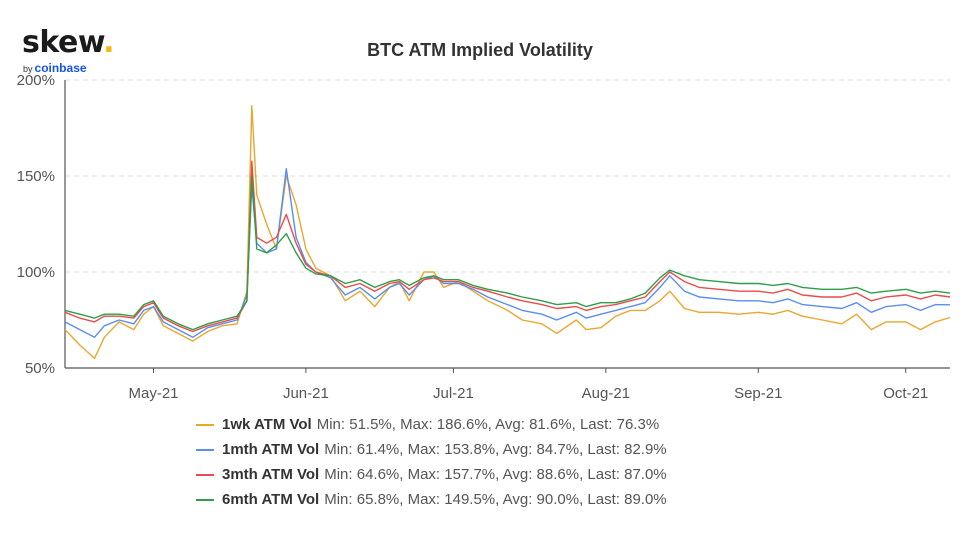  What do you see at coordinates (36, 176) in the screenshot?
I see `y-tick-label: 150%` at bounding box center [36, 176].